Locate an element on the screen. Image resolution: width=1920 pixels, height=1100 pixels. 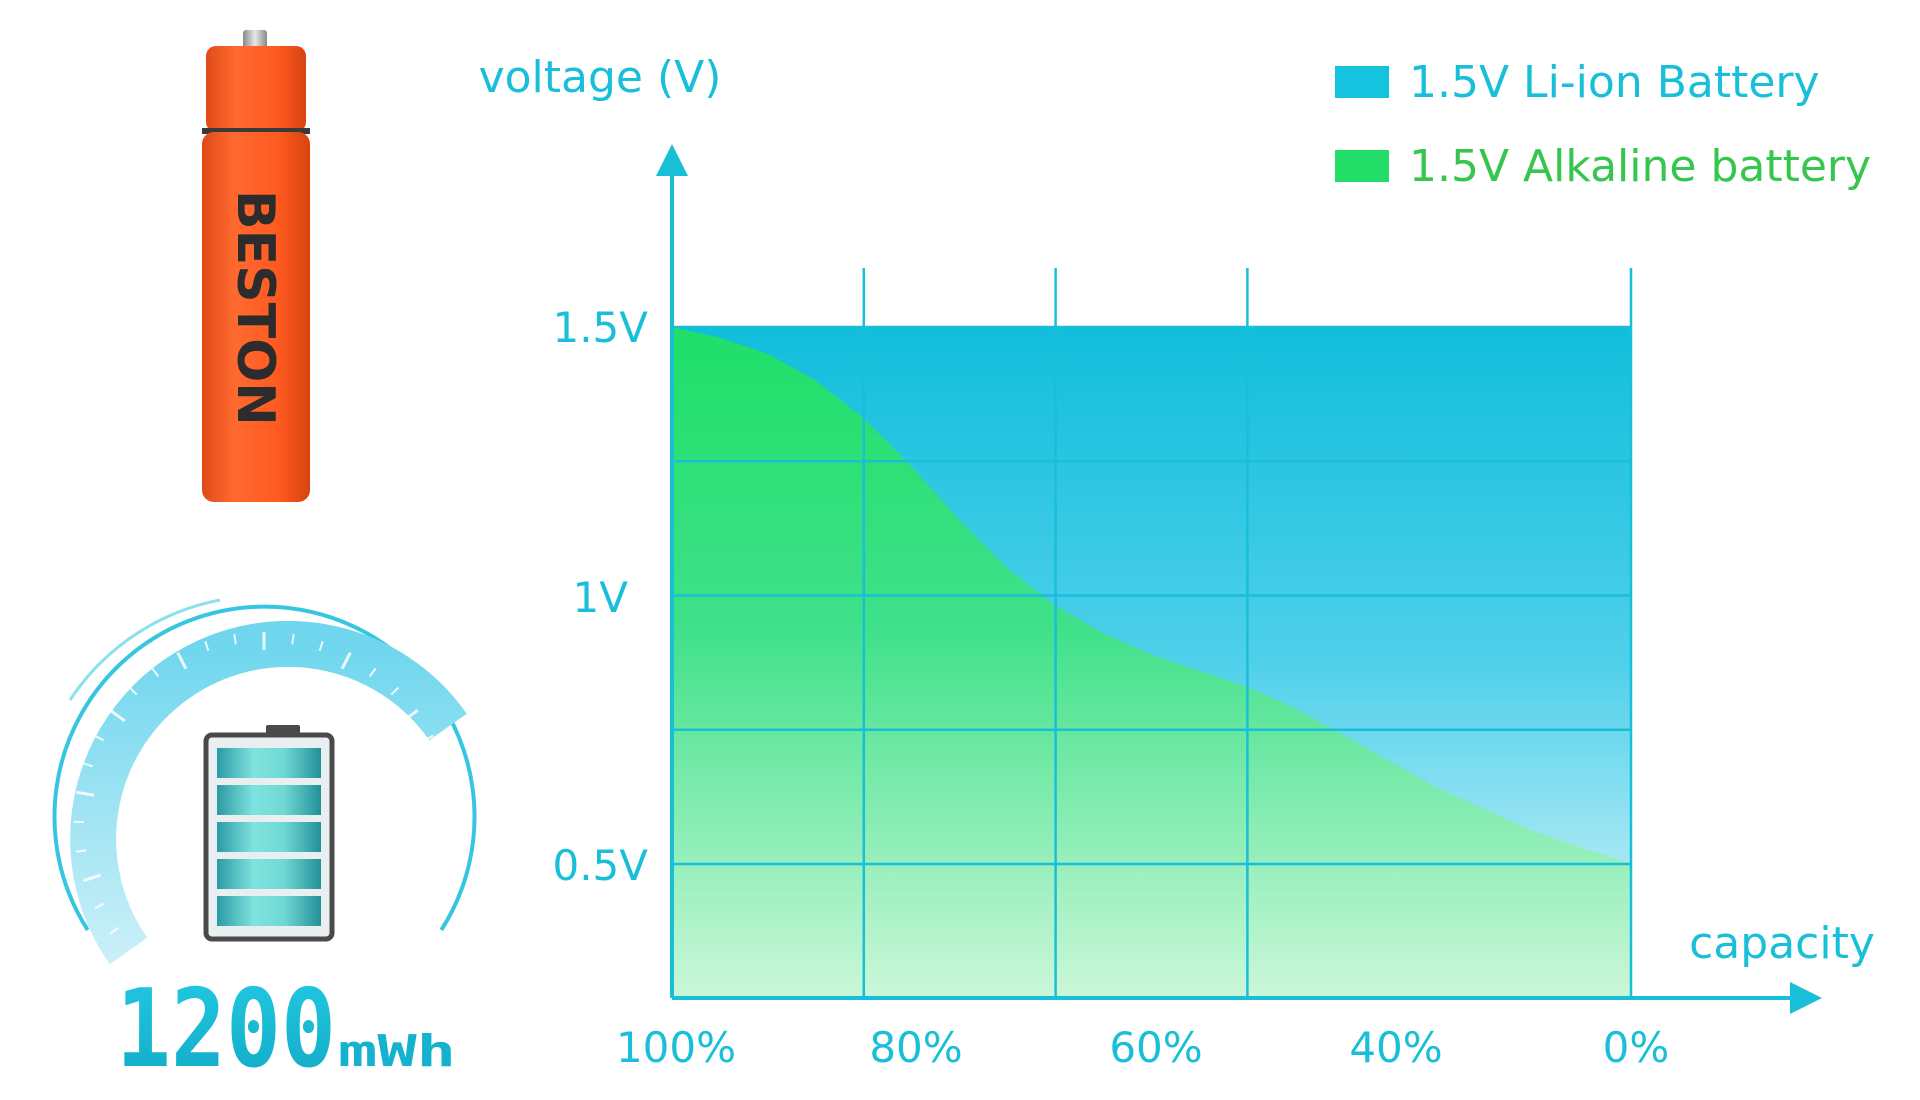
legend-swatch-liion is located at coordinates (1362, 82).